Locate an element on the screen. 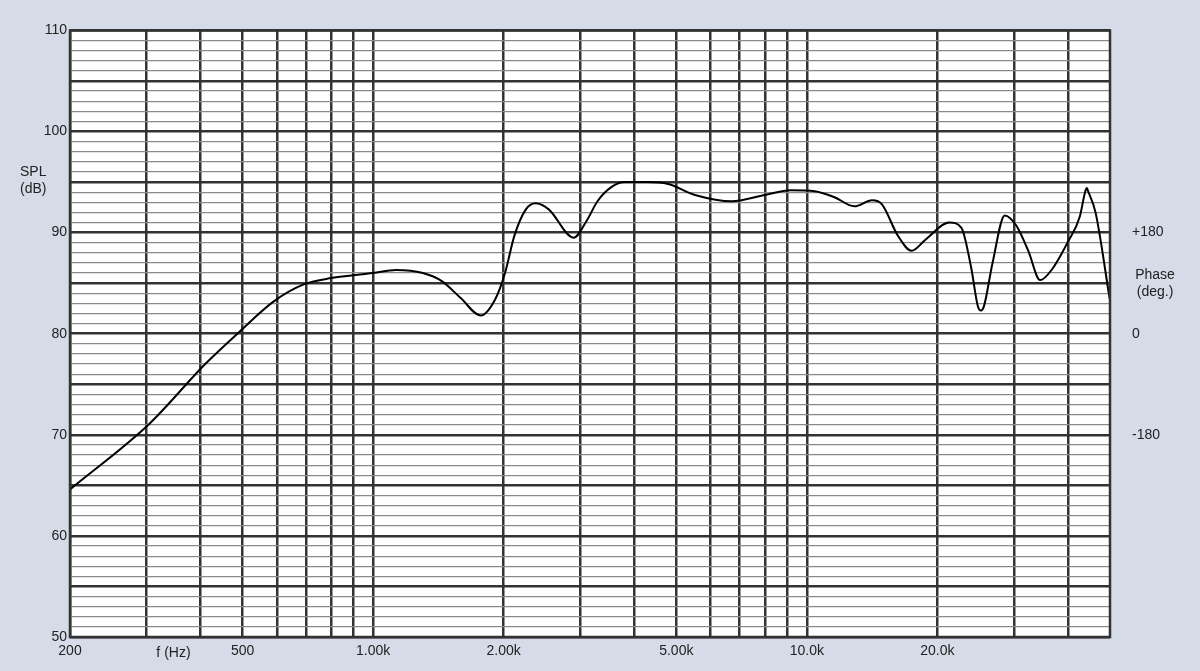 The height and width of the screenshot is (671, 1200). x-tick-label: 200 is located at coordinates (70, 650).